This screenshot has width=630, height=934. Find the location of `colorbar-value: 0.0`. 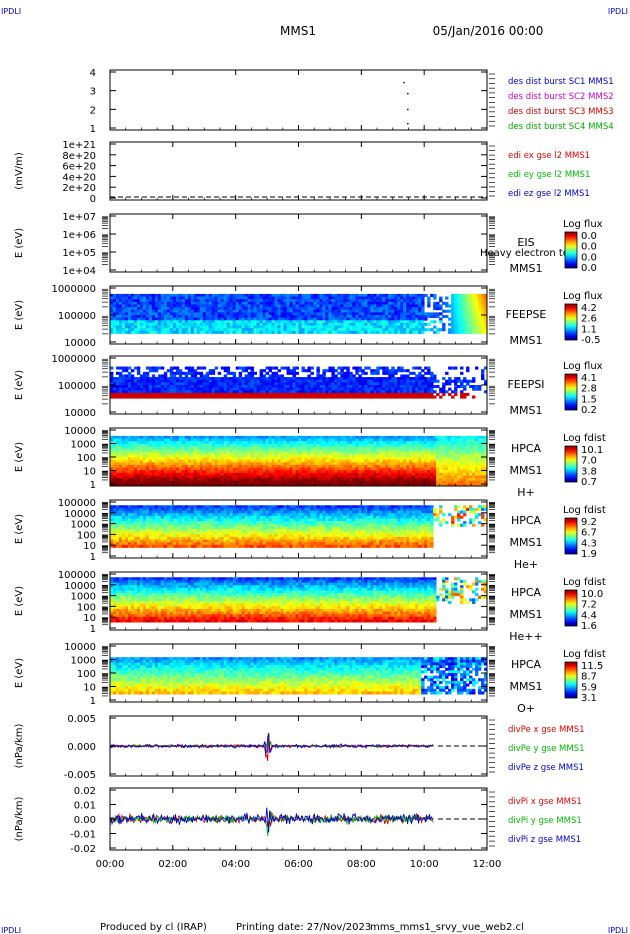

colorbar-value: 0.0 is located at coordinates (589, 236).